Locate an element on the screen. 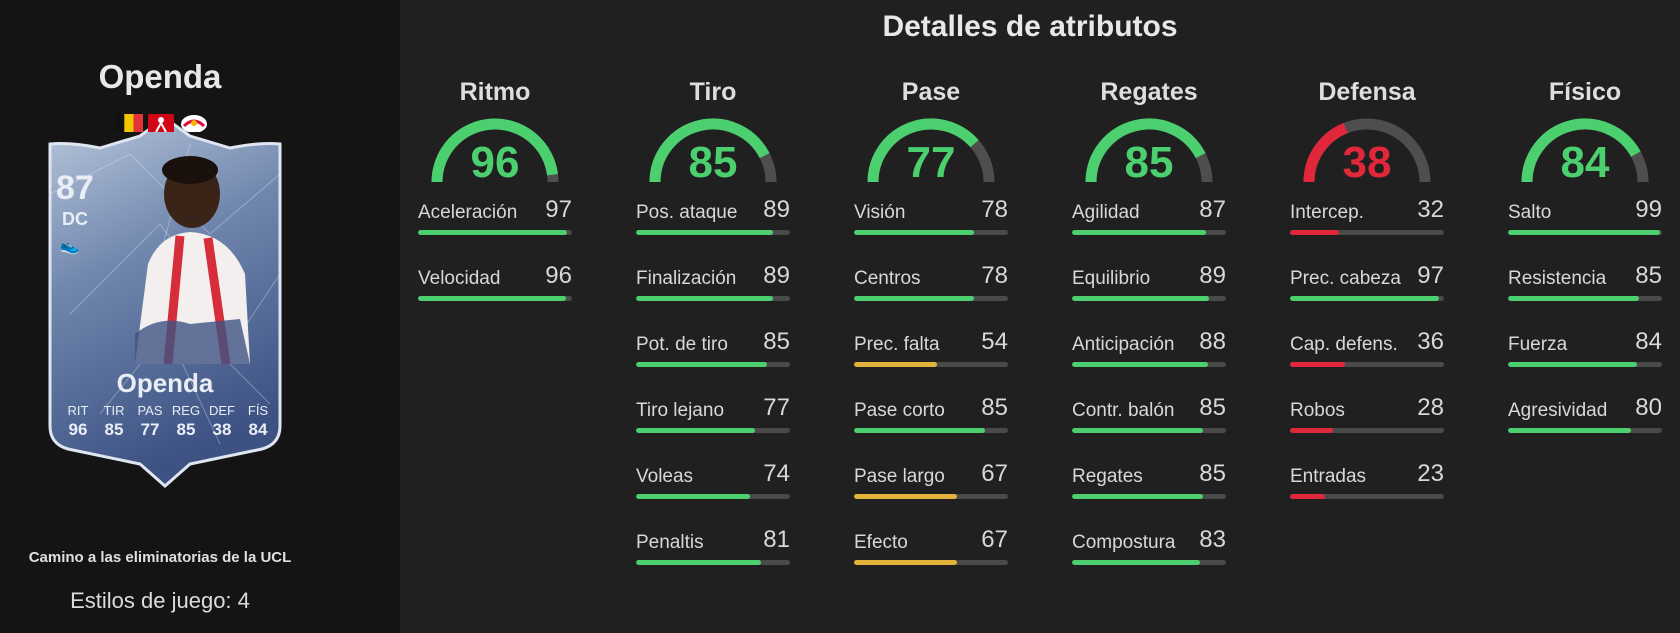 Image resolution: width=1680 pixels, height=633 pixels. category-value: 84 is located at coordinates (1585, 162).